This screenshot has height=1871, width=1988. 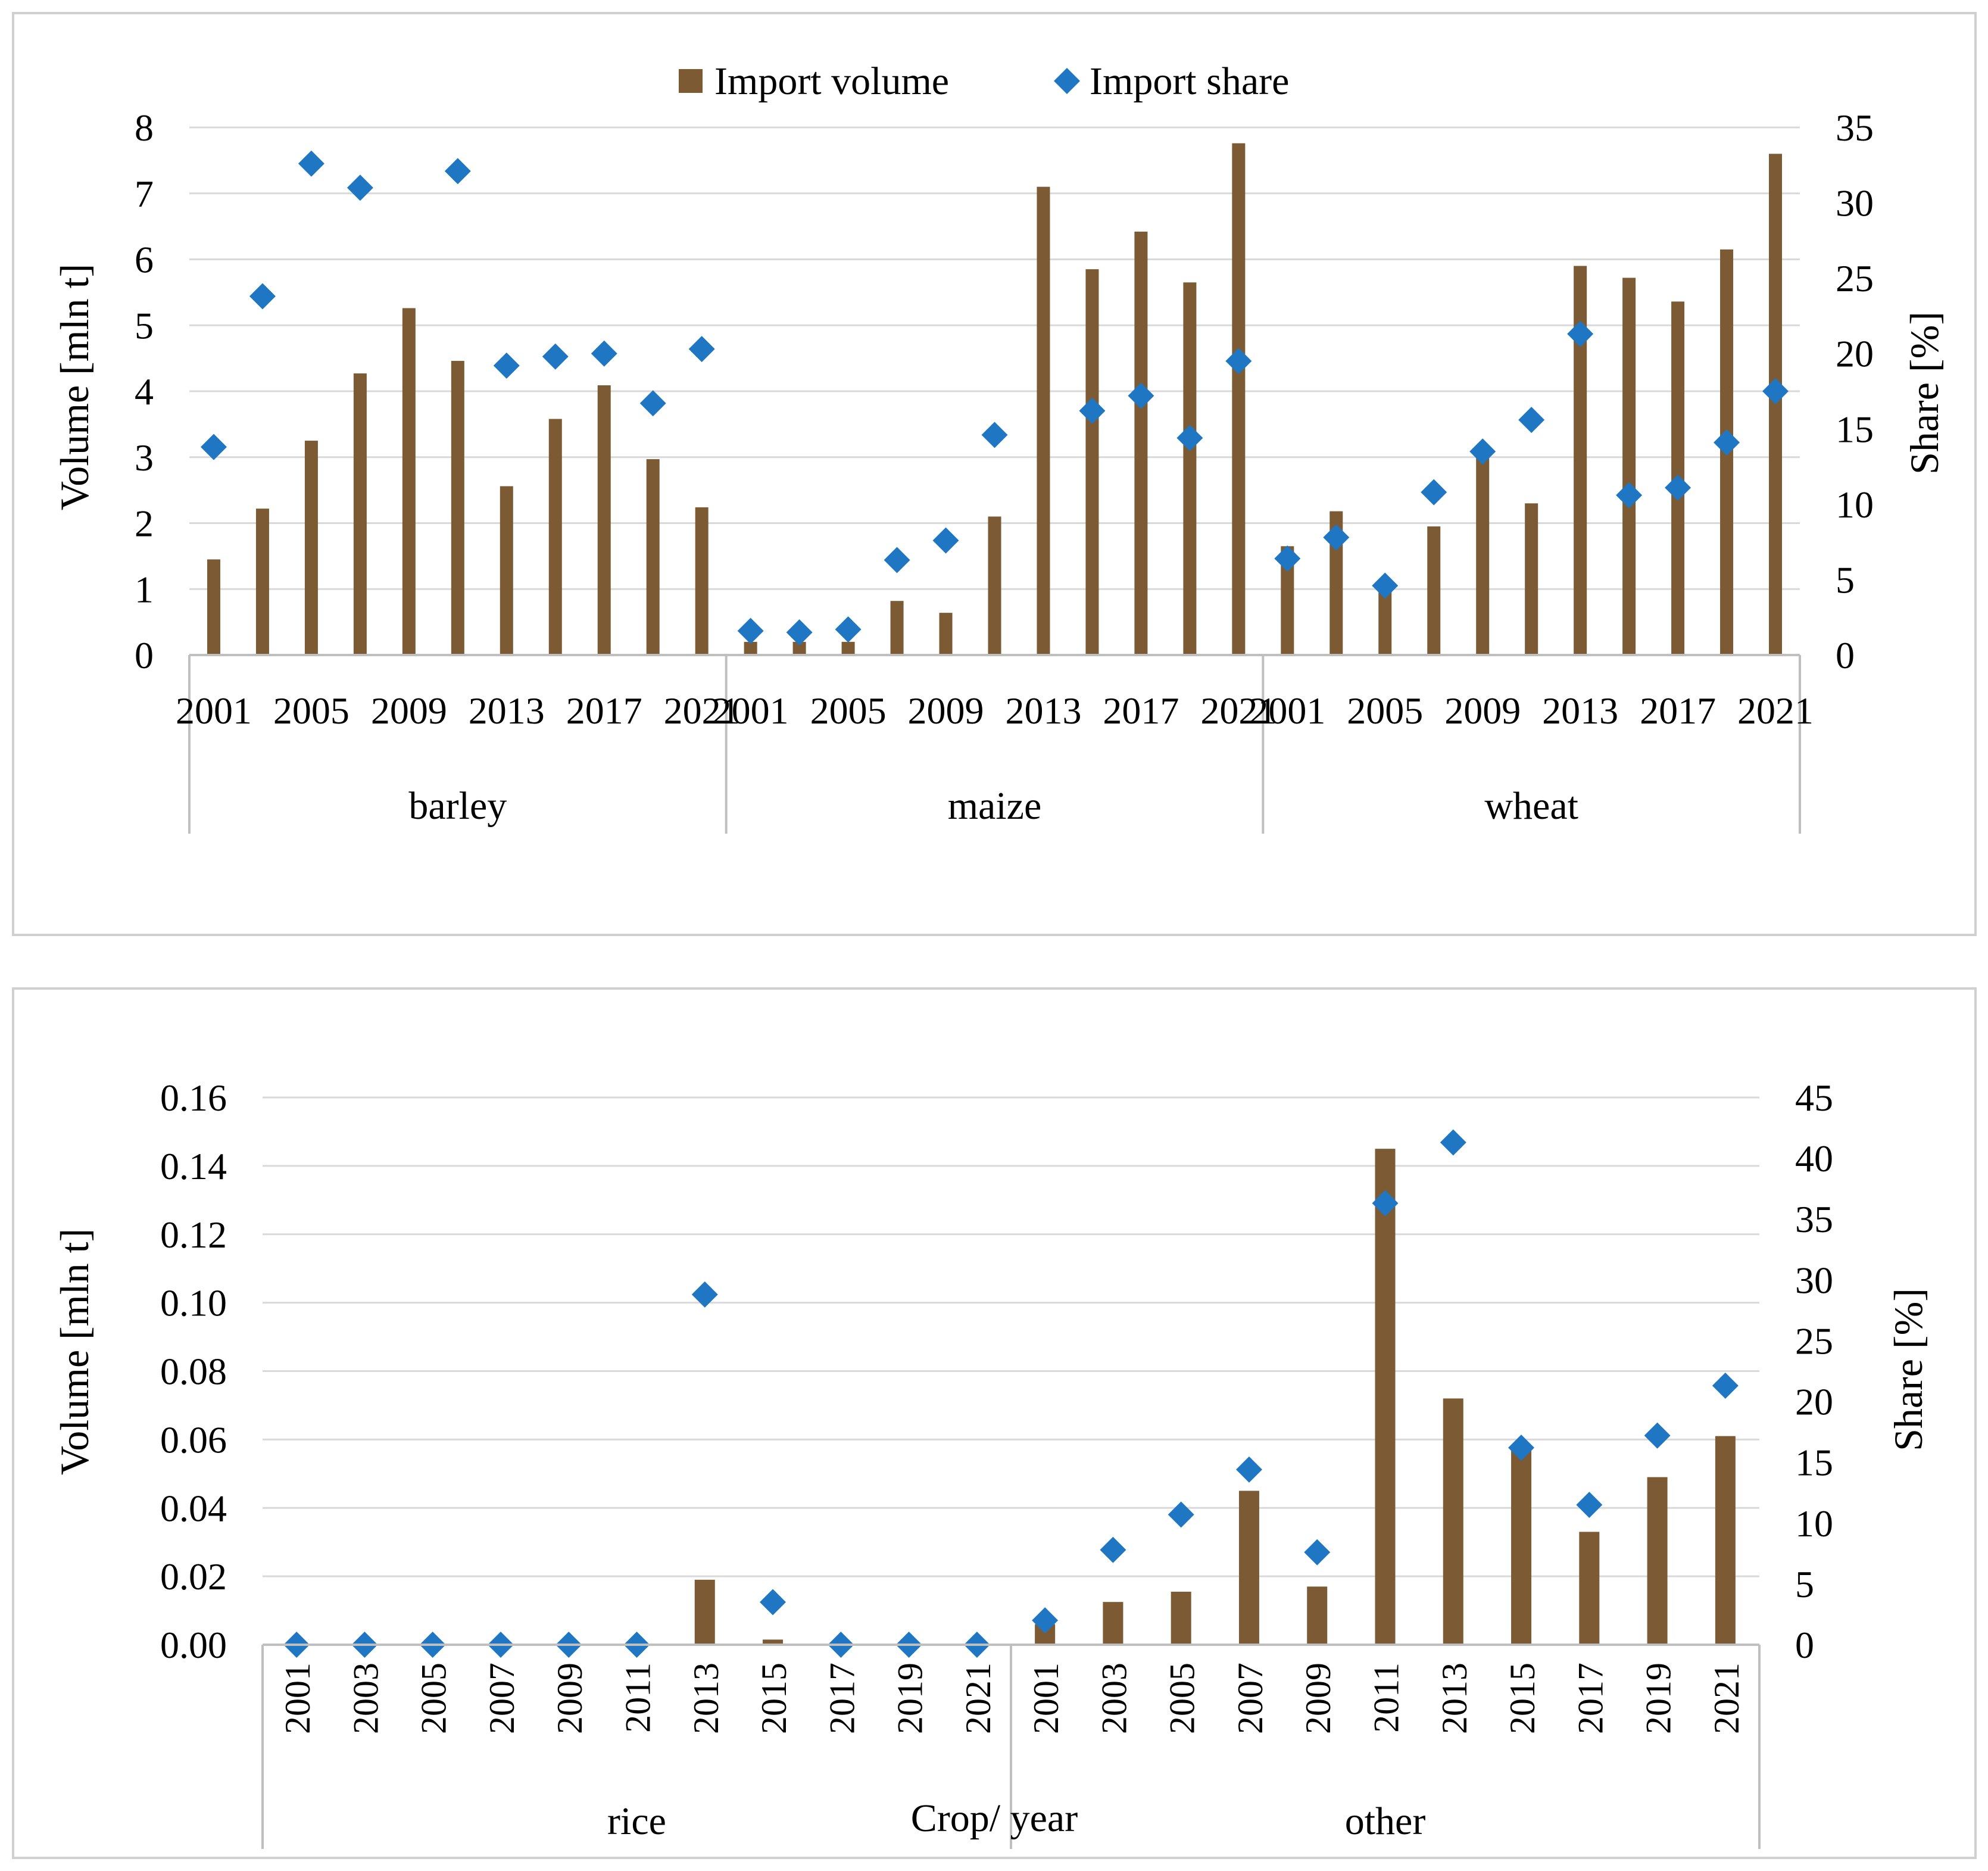 I want to click on volume-bar-maize-2017, so click(x=1141, y=443).